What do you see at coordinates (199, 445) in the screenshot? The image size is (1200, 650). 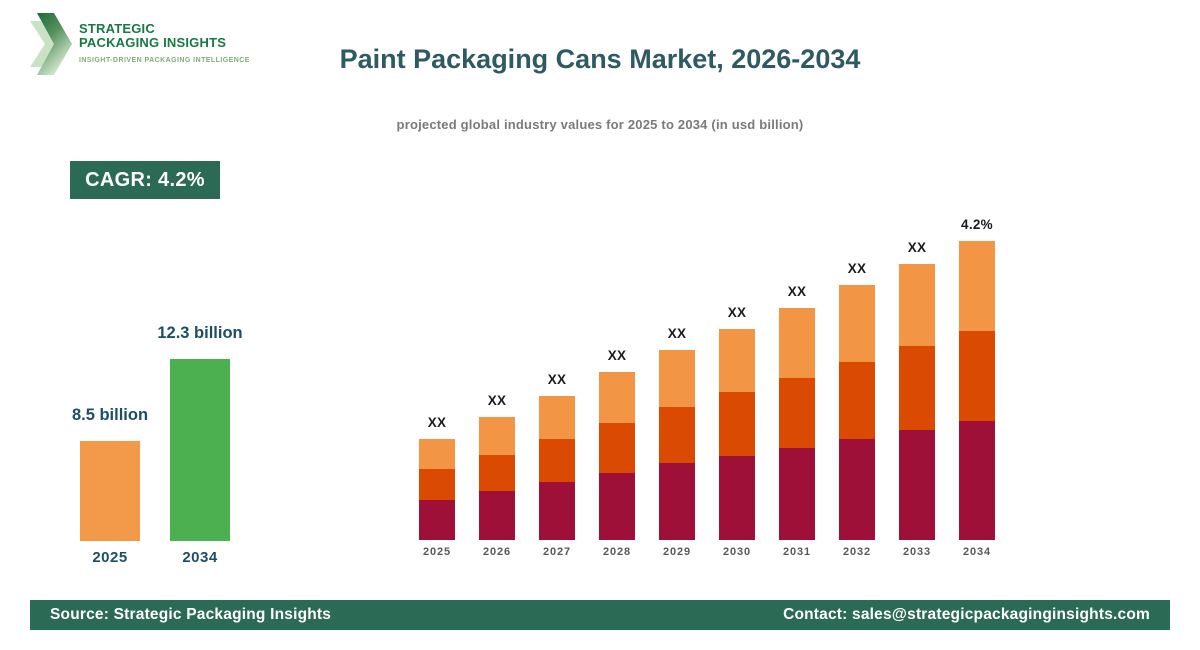 I see `summary-bar-2034: 12.3 billion 2034` at bounding box center [199, 445].